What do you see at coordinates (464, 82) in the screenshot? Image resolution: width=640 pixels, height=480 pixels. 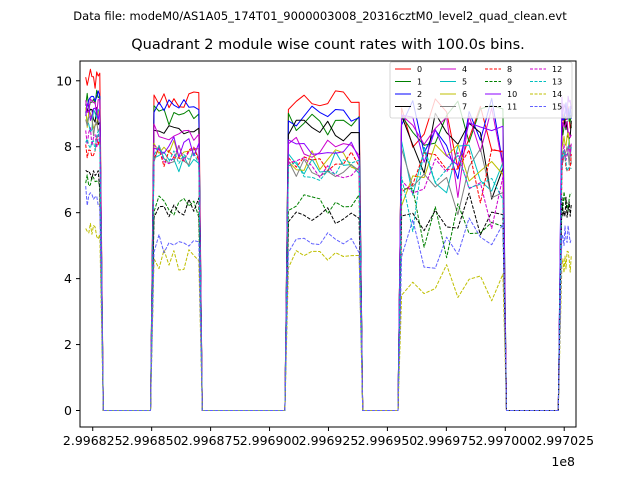 I see `legend-label-5: 5` at bounding box center [464, 82].